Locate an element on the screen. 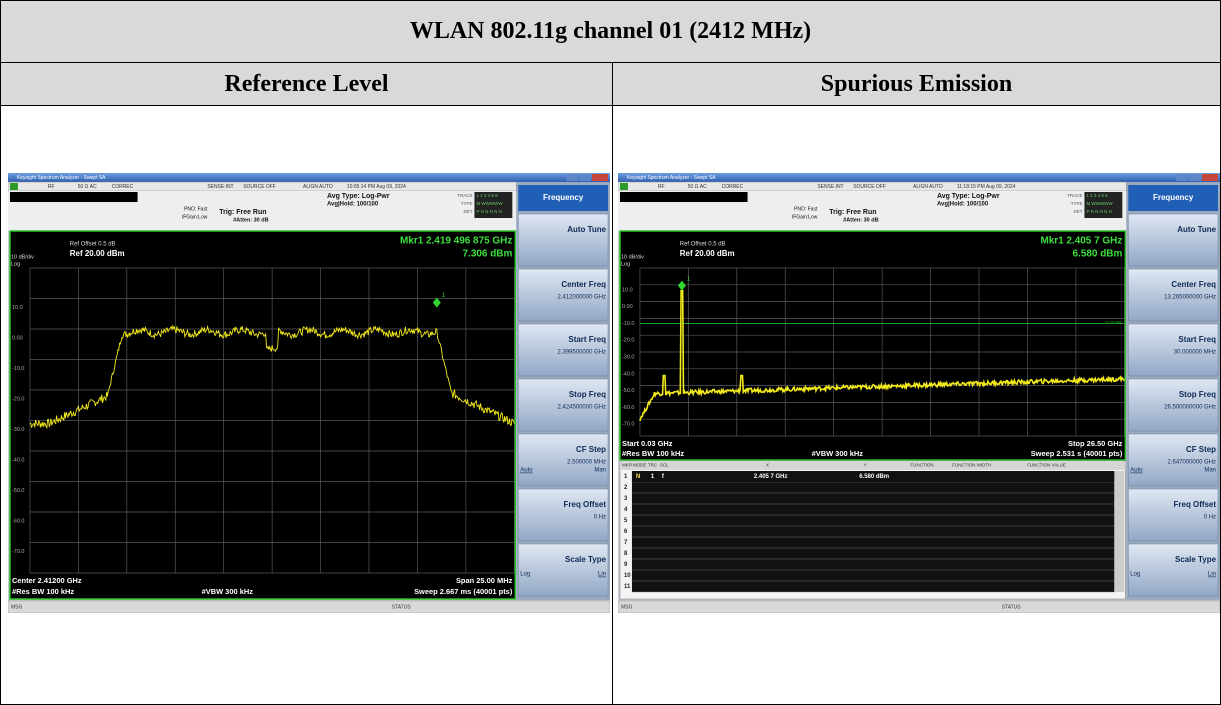 The width and height of the screenshot is (1221, 705). column-header: Reference Level is located at coordinates (306, 84).